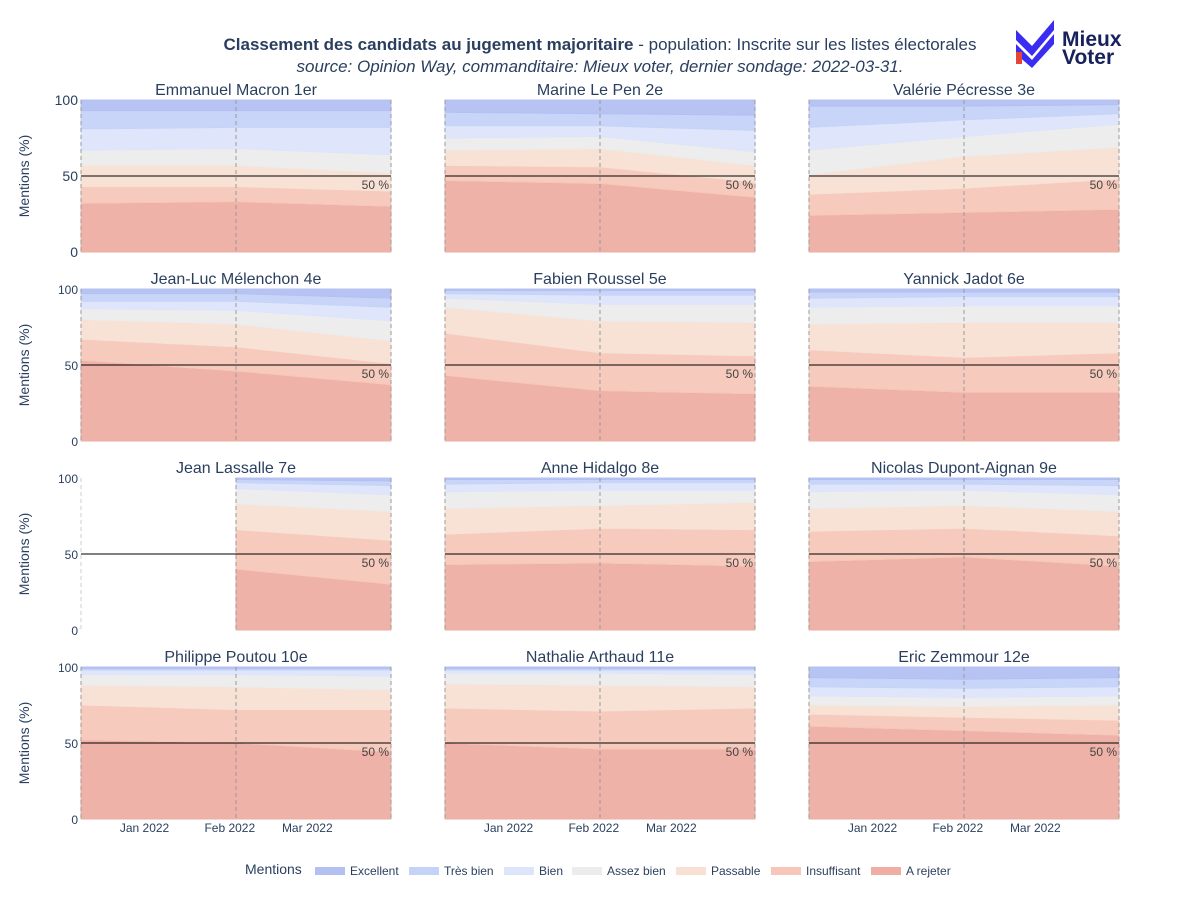 The image size is (1200, 900). I want to click on legend-item-a-rejeter: A rejeter, so click(911, 871).